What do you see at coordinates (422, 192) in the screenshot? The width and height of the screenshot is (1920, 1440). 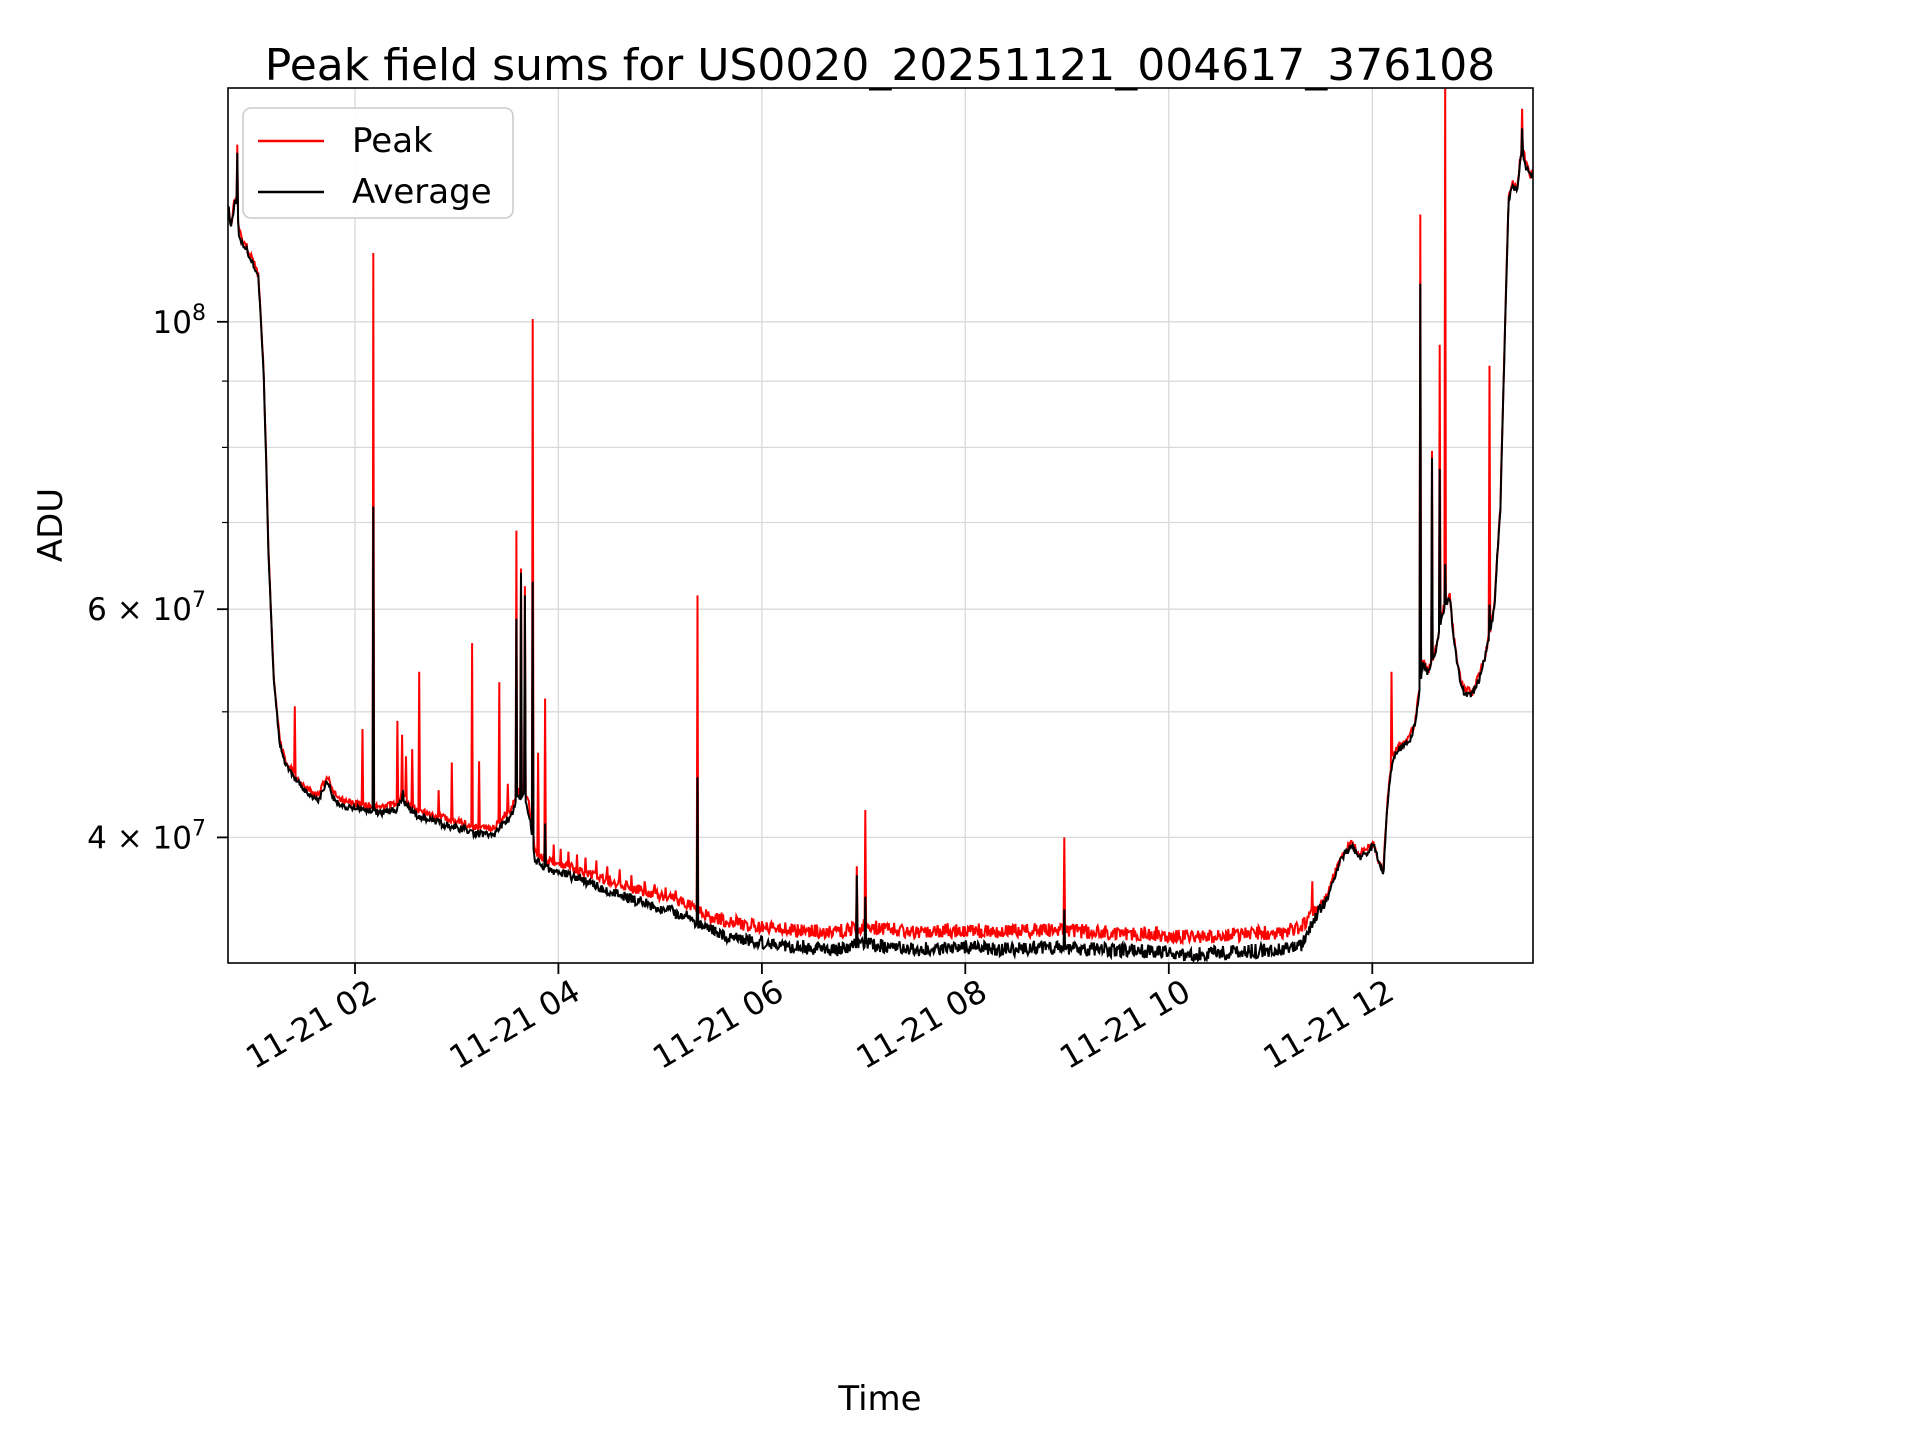 I see `legend-label-average: Average` at bounding box center [422, 192].